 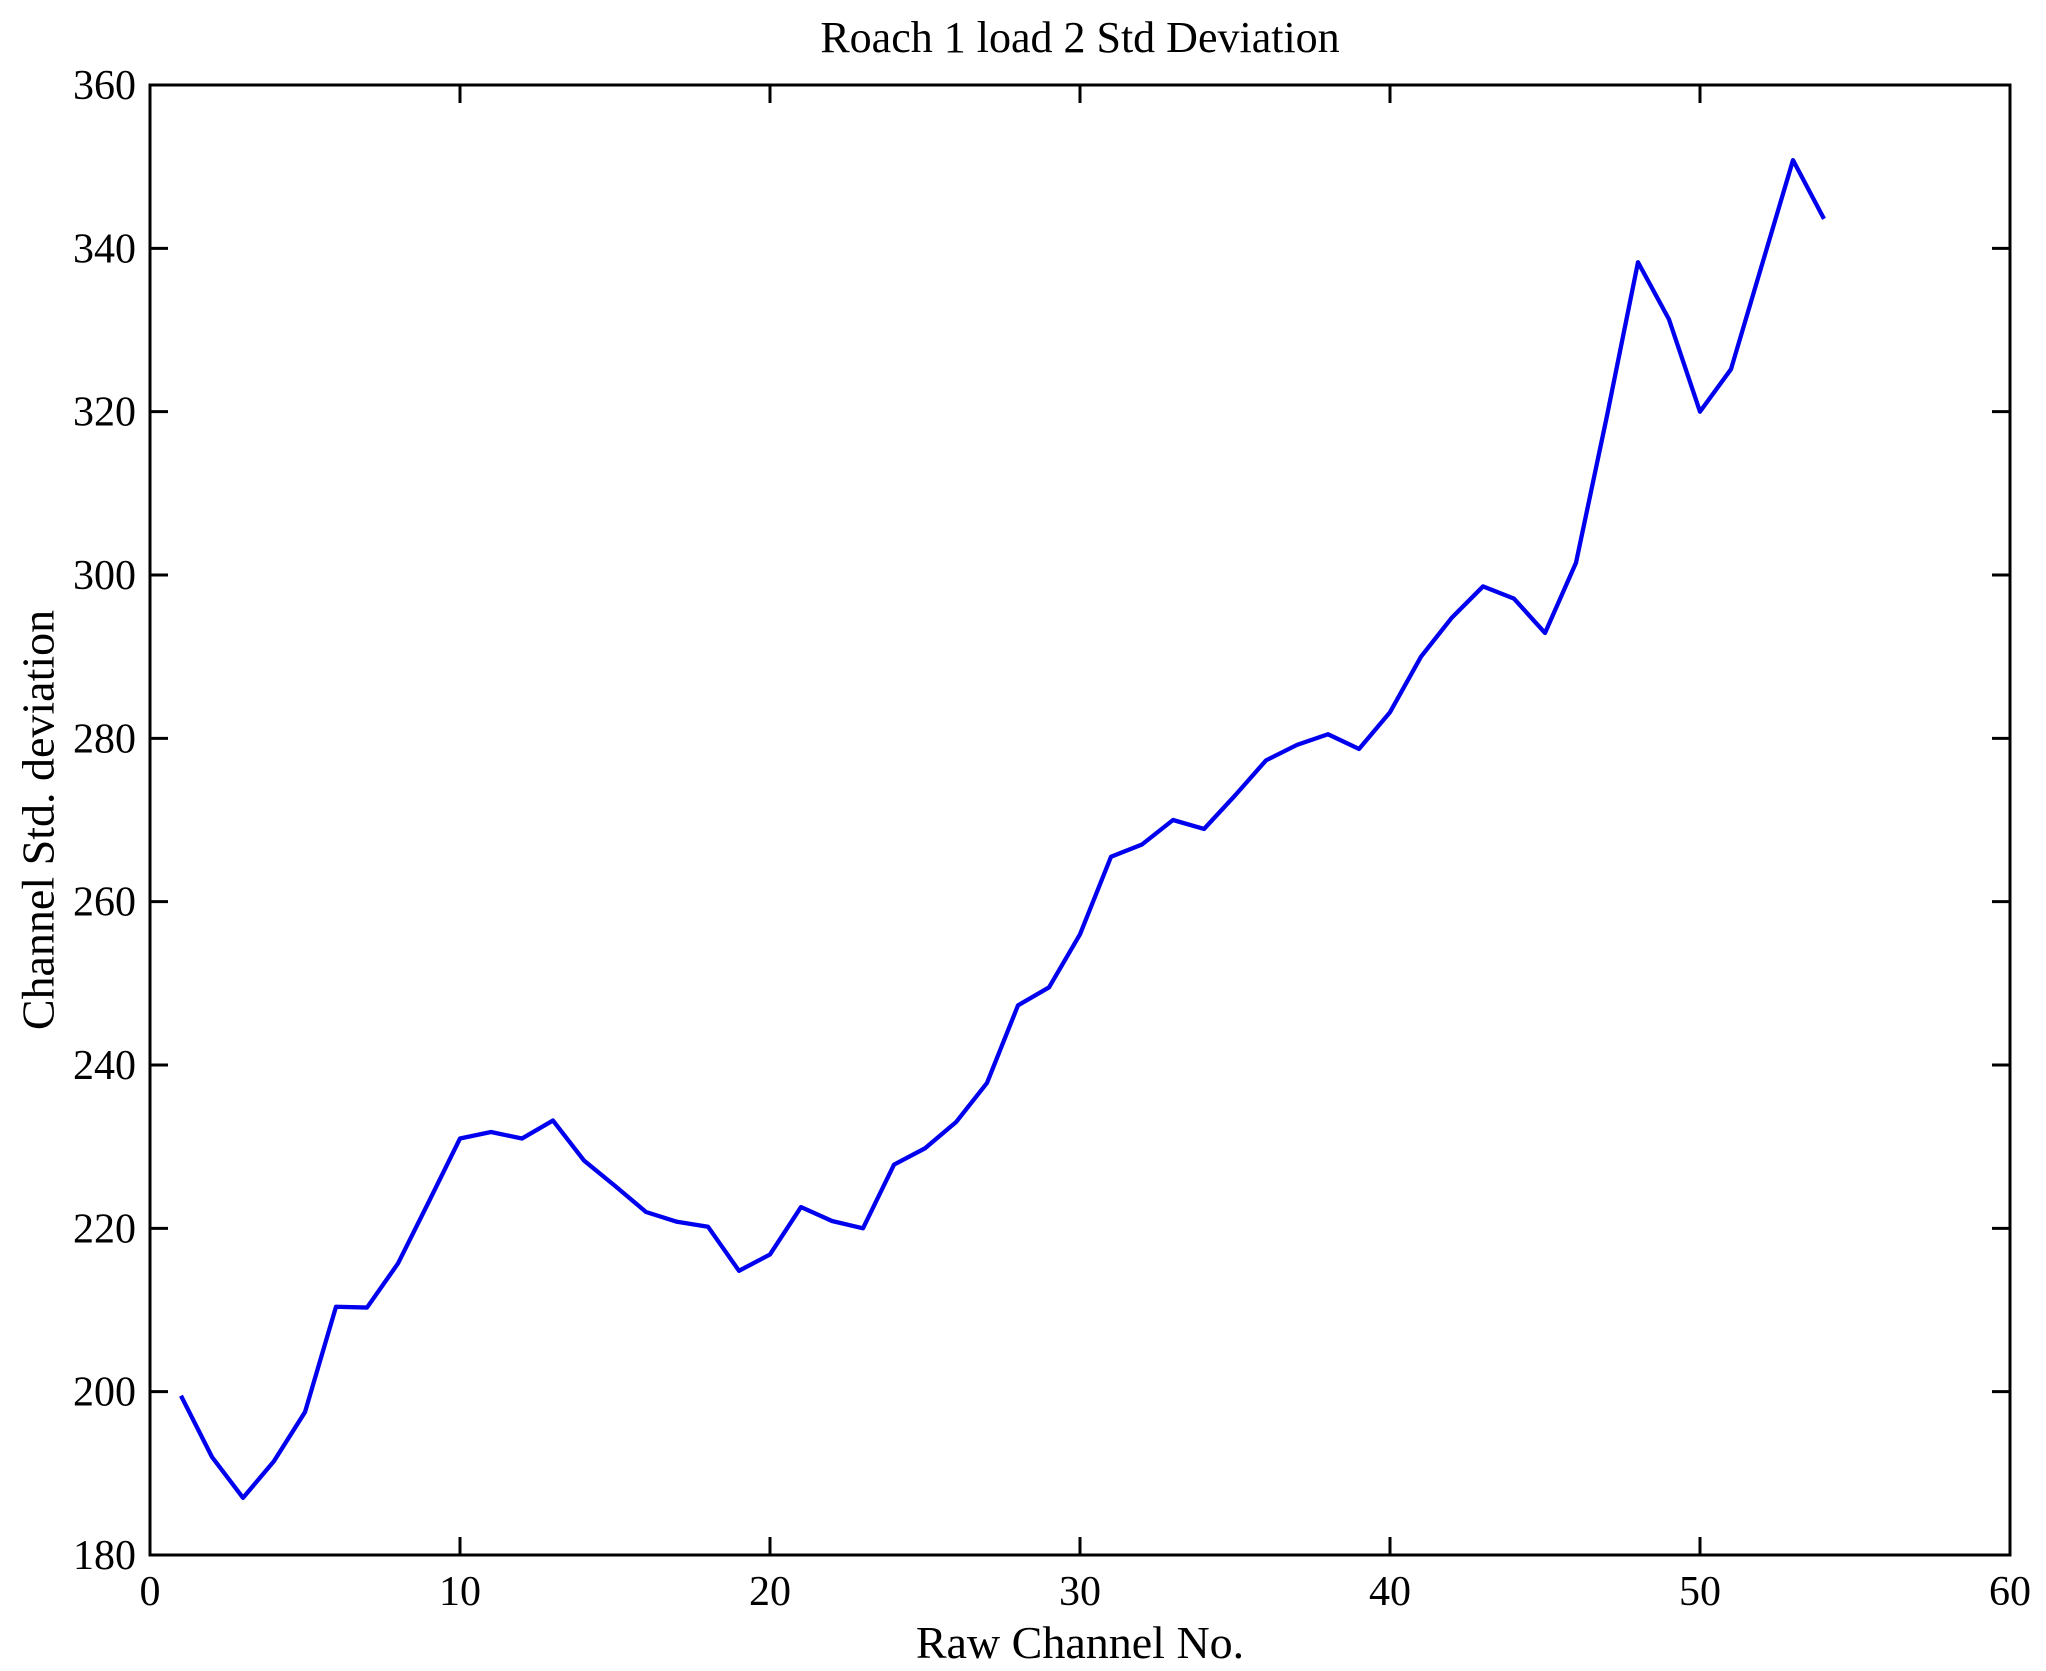 I want to click on y-tick-label: 340, so click(x=104, y=249).